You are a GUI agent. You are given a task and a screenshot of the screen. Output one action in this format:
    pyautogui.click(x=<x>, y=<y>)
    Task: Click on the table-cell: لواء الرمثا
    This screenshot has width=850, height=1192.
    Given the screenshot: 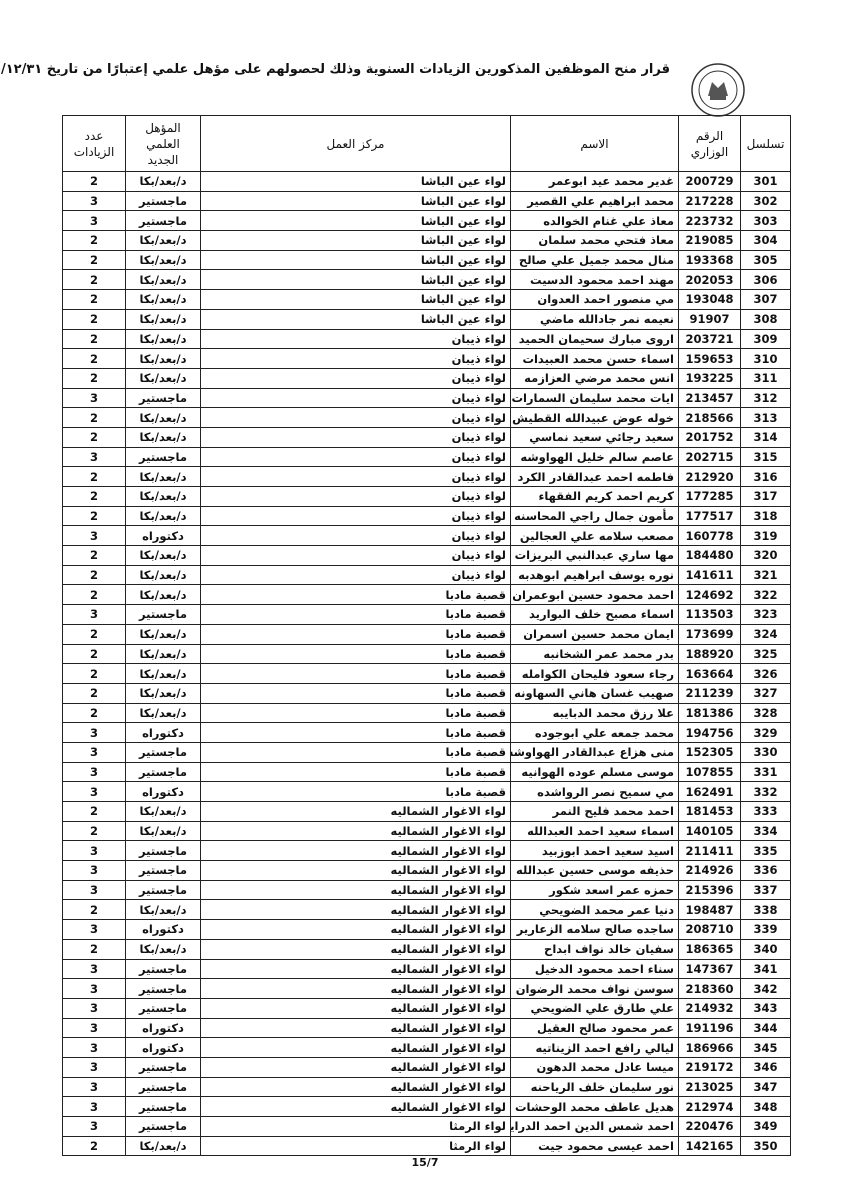 What is the action you would take?
    pyautogui.click(x=355, y=1146)
    